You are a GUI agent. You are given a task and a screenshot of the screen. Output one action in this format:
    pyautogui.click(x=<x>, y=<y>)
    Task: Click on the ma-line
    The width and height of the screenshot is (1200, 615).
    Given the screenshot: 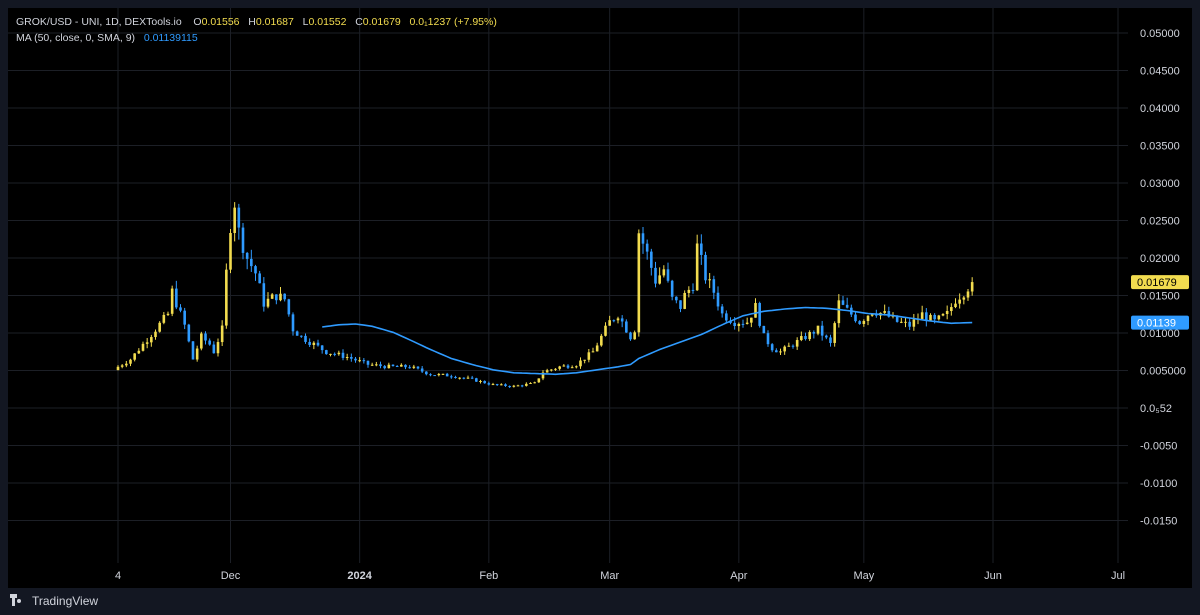 What is the action you would take?
    pyautogui.click(x=647, y=341)
    